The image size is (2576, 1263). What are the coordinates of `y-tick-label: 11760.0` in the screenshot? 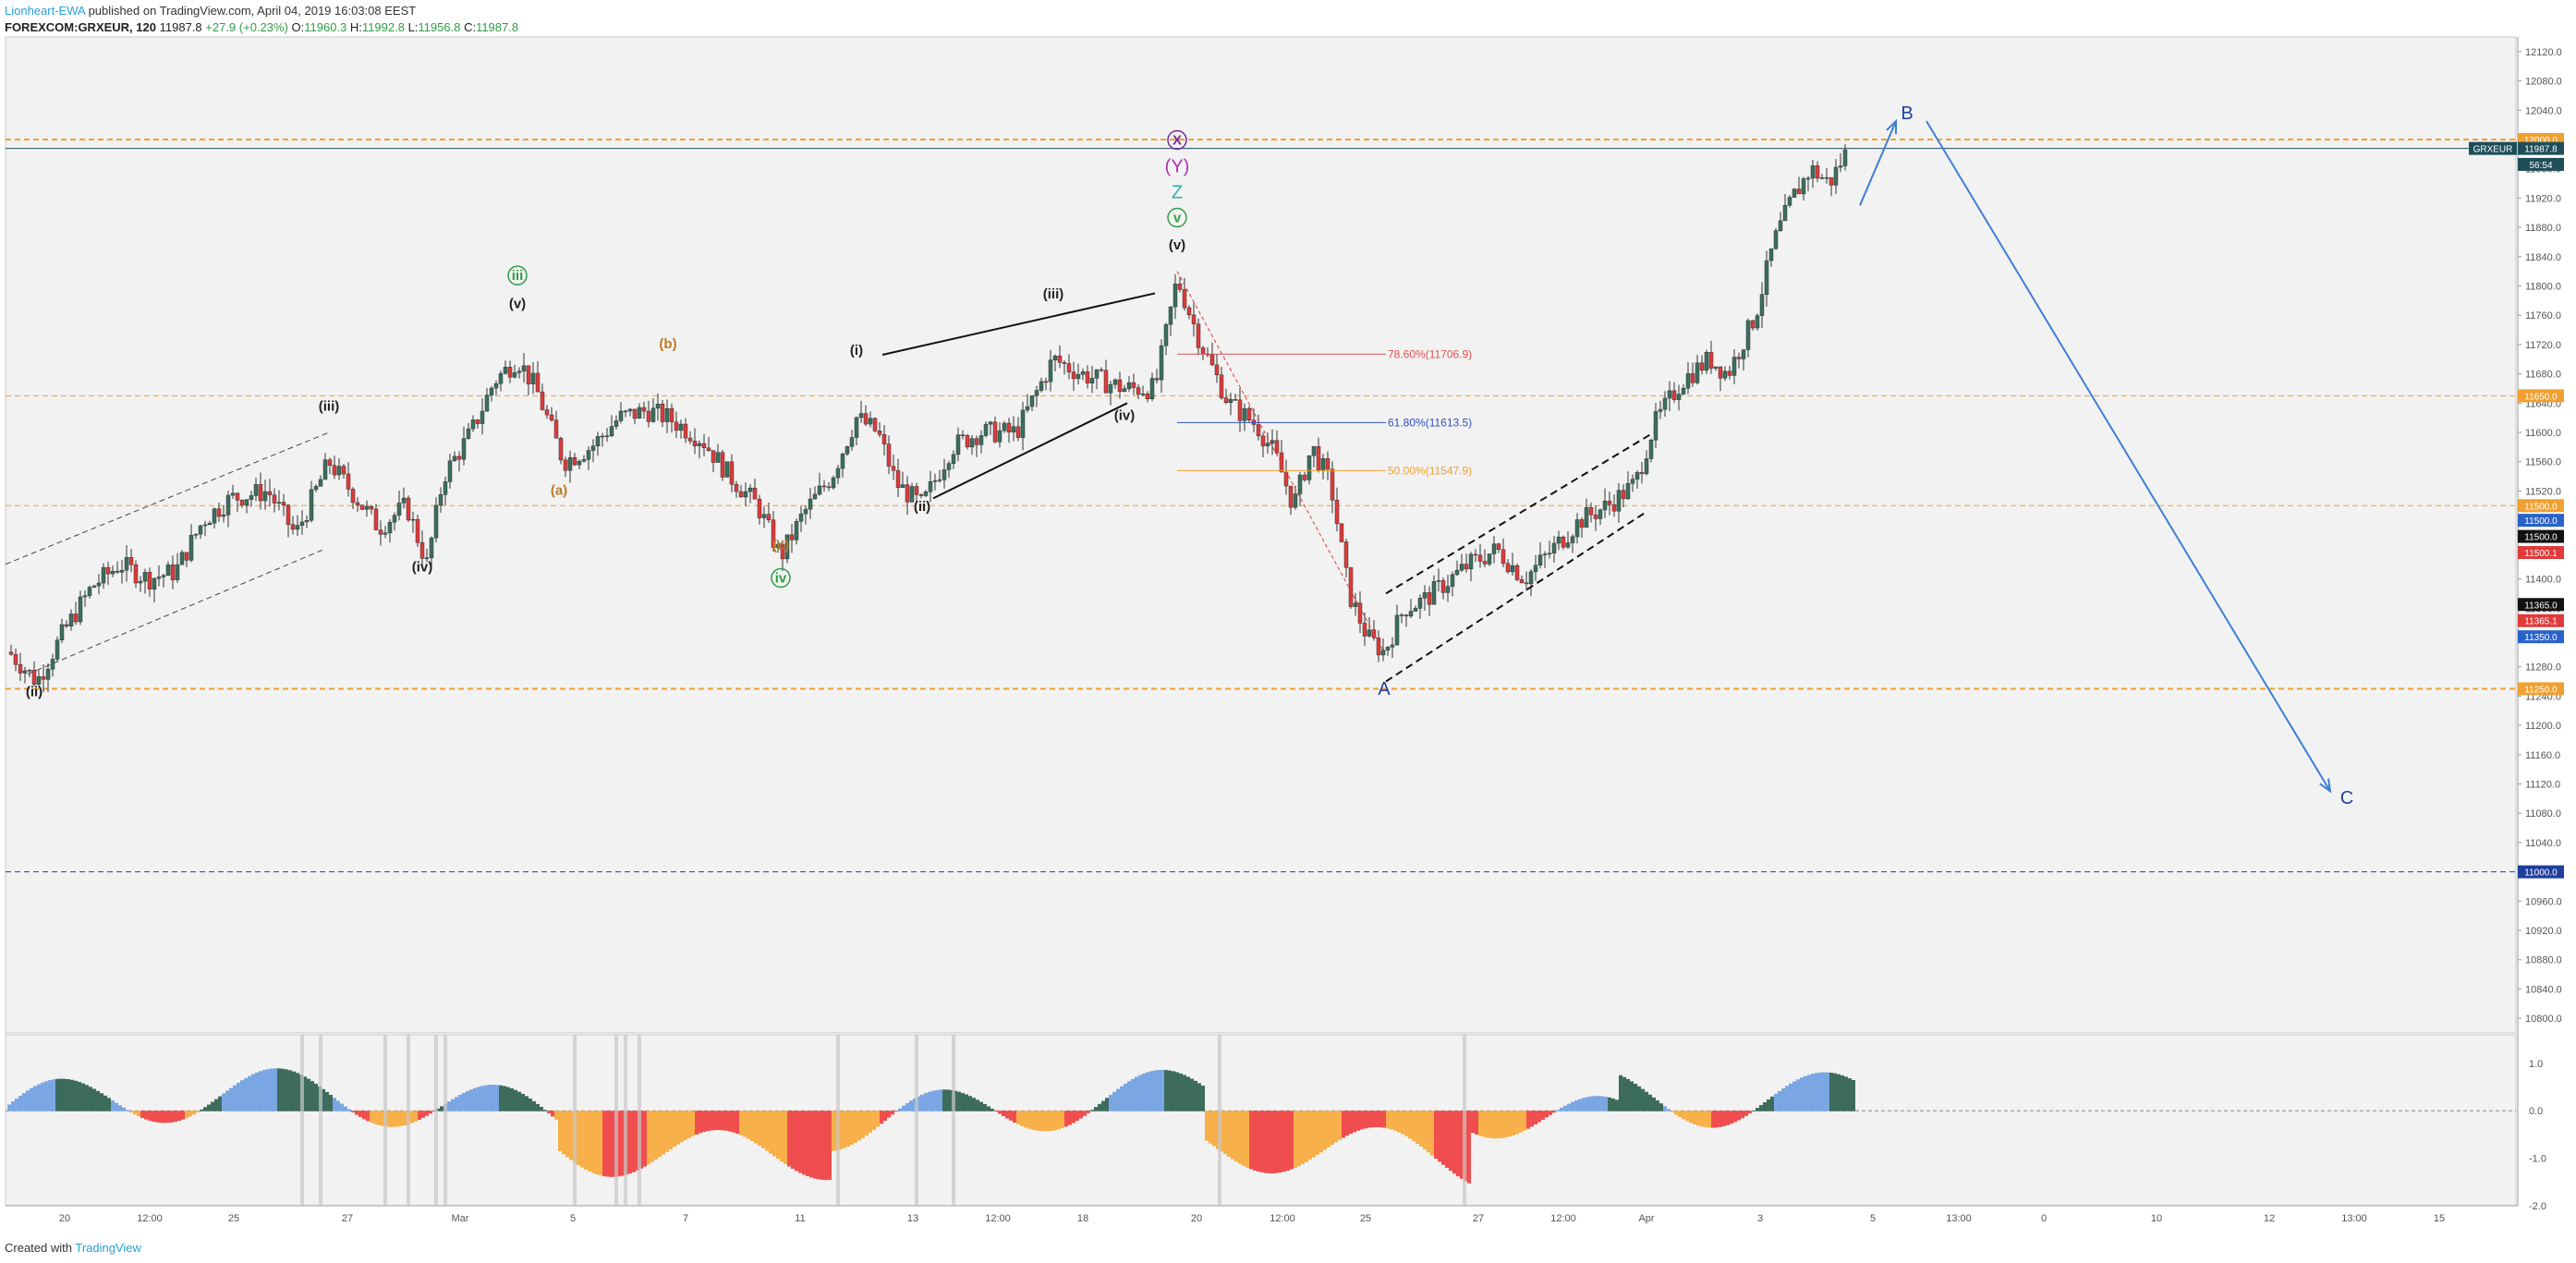 It's located at (2543, 316).